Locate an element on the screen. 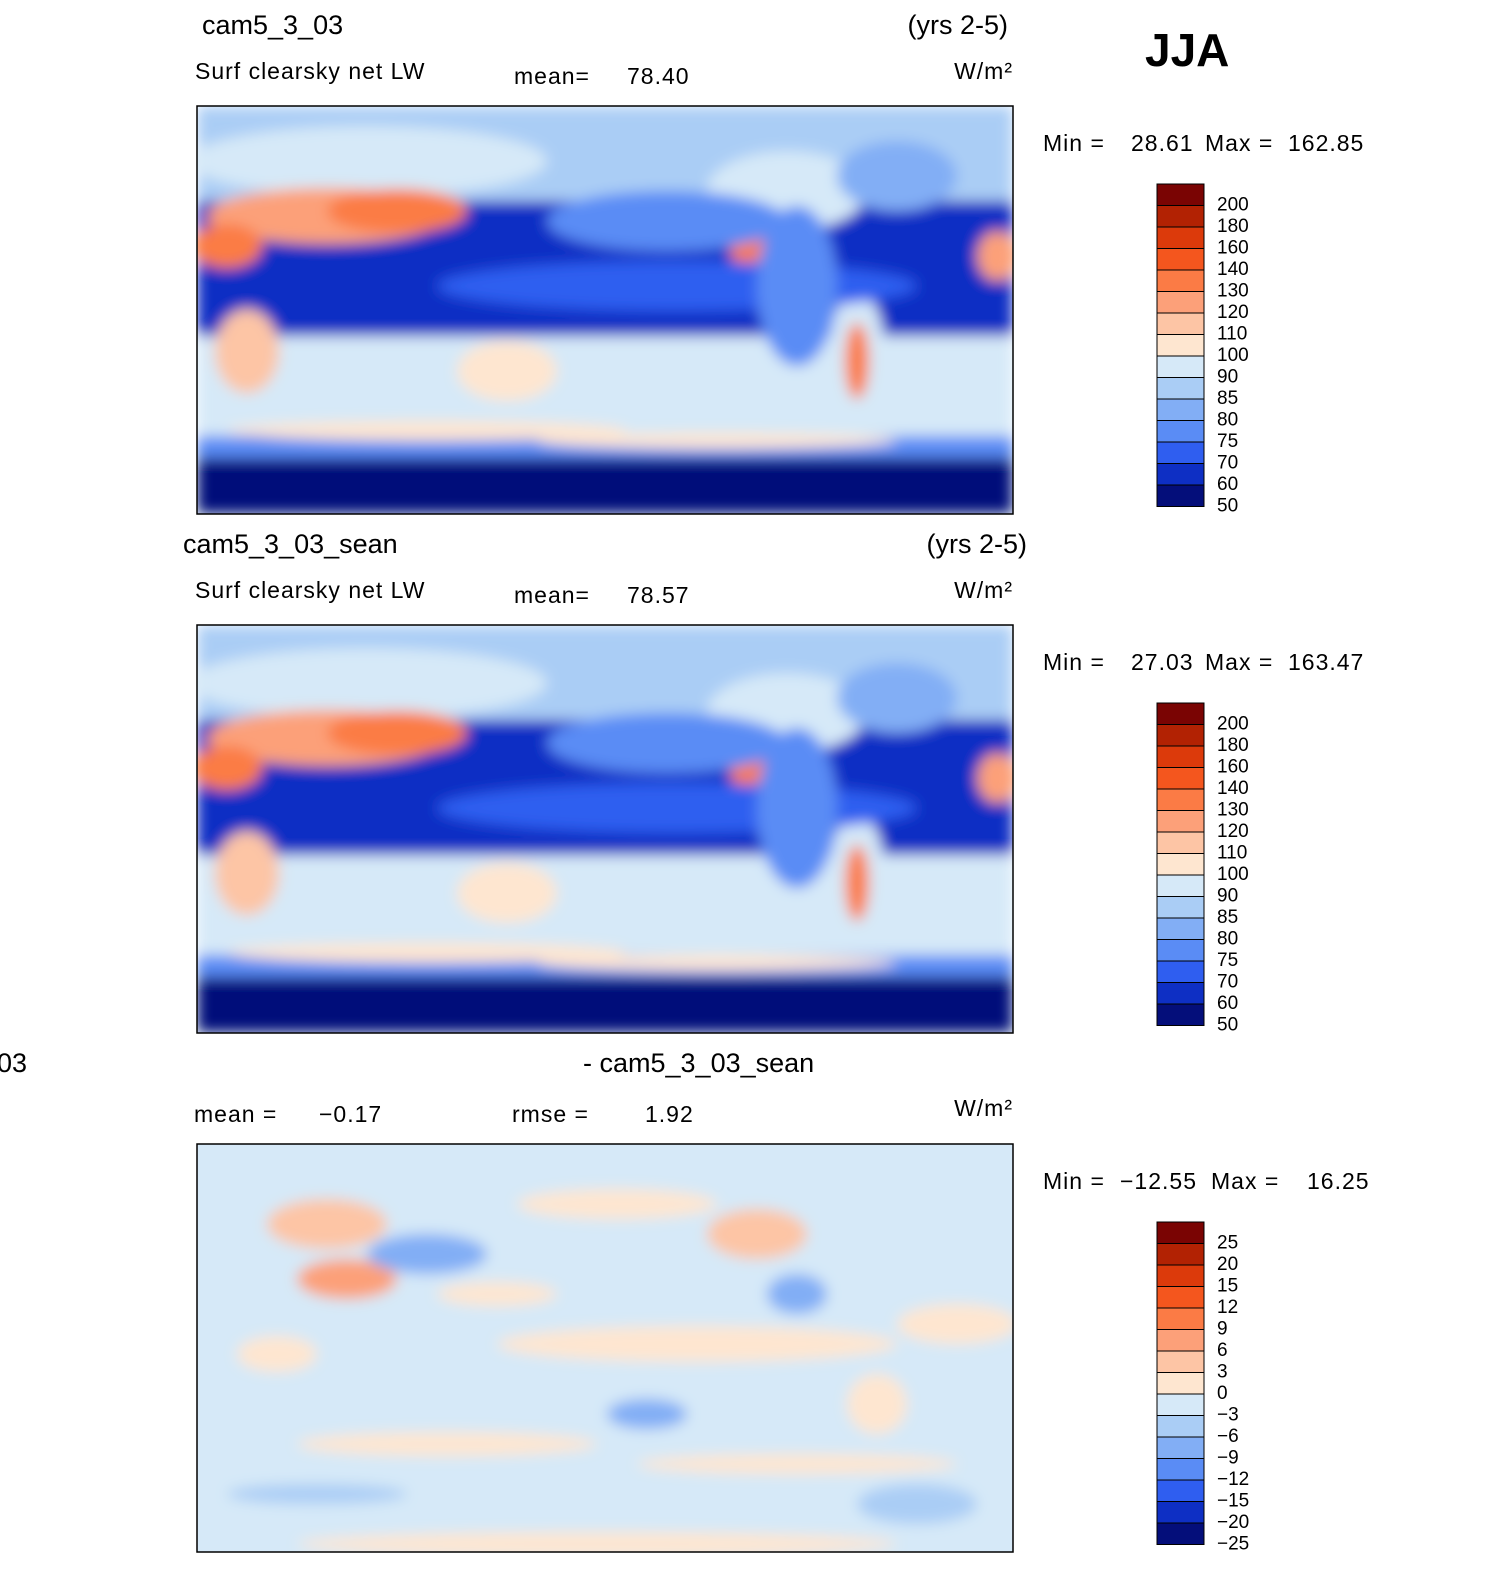  colorbar-label: 160 is located at coordinates (1233, 767).